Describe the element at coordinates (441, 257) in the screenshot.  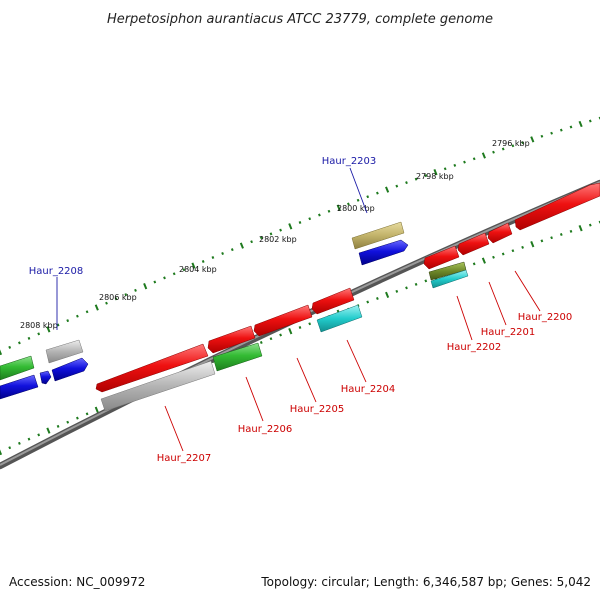
I see `gene-Haur_2202-arrow` at that location.